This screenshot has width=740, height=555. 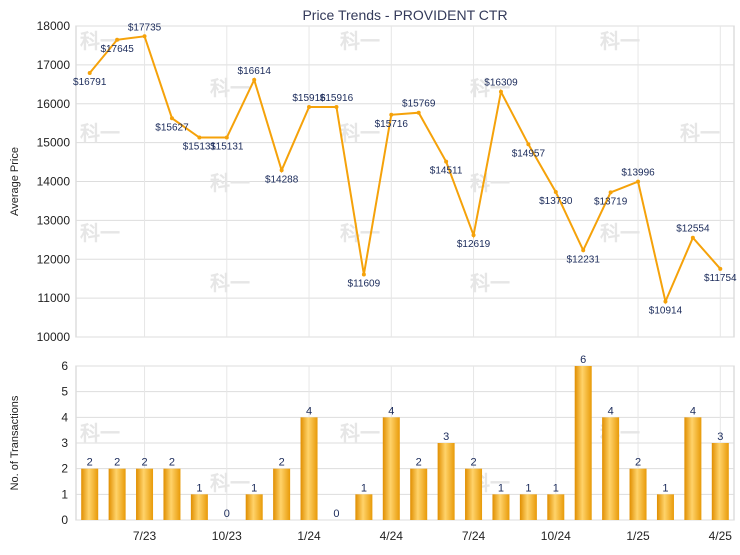 I want to click on transaction-data-label: 6, so click(x=583, y=360).